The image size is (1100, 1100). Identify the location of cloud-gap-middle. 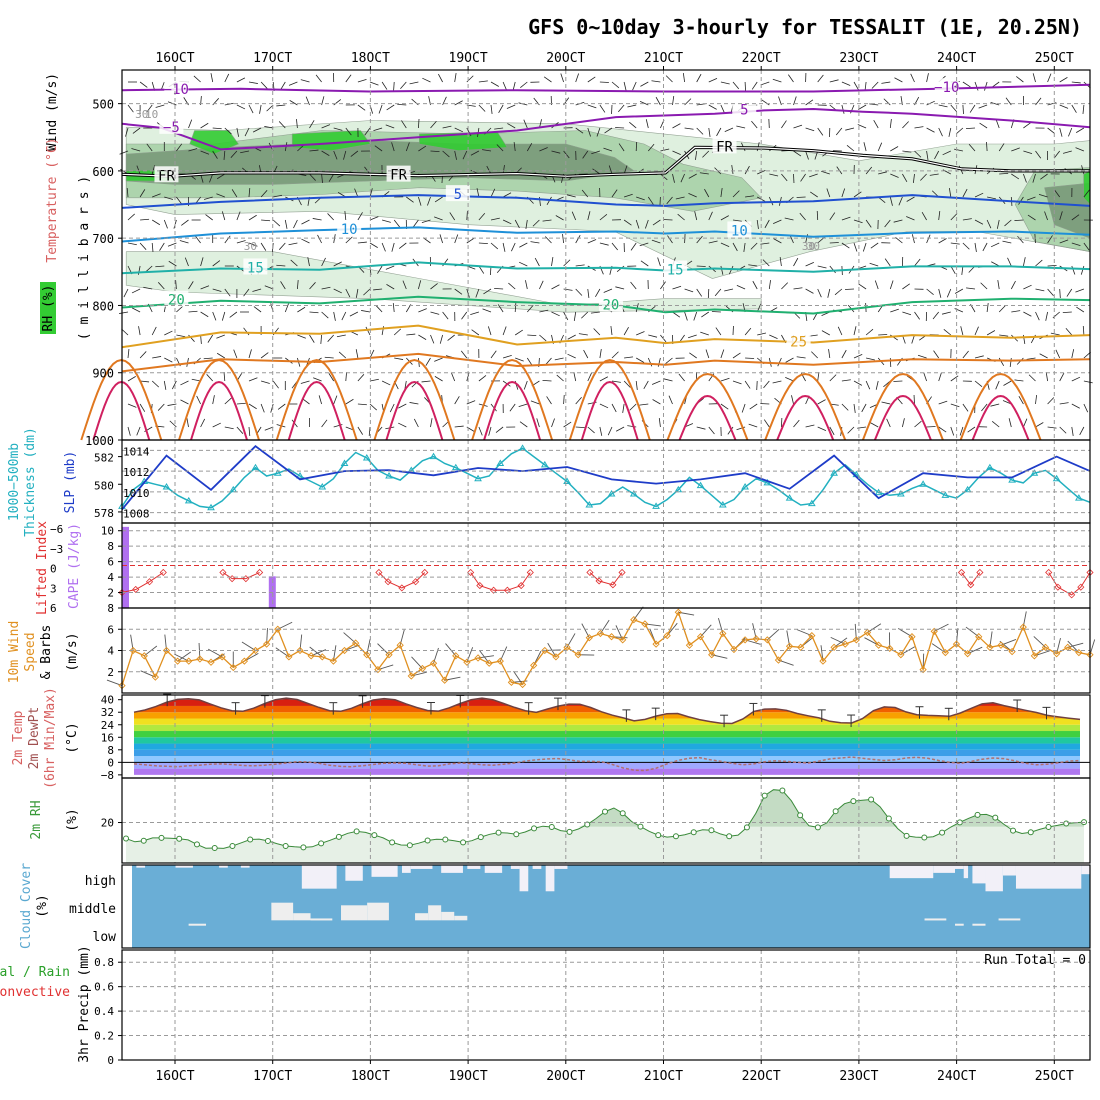
(422, 917).